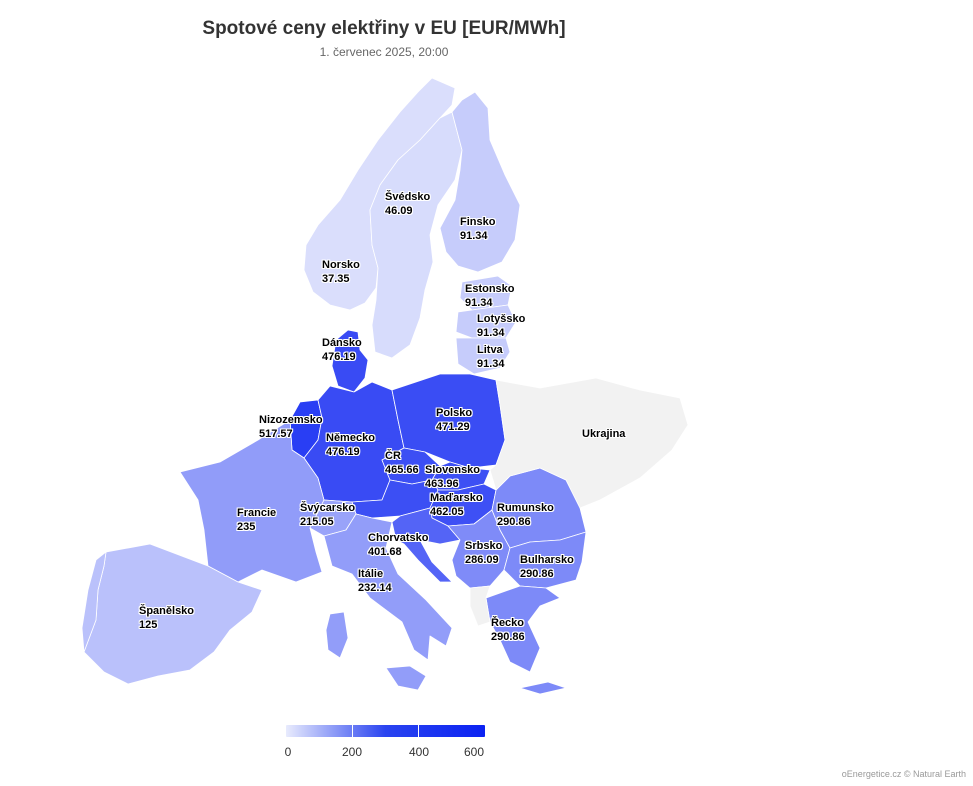 Image resolution: width=973 pixels, height=786 pixels. What do you see at coordinates (336, 279) in the screenshot?
I see `label-norsko-value: 37.35` at bounding box center [336, 279].